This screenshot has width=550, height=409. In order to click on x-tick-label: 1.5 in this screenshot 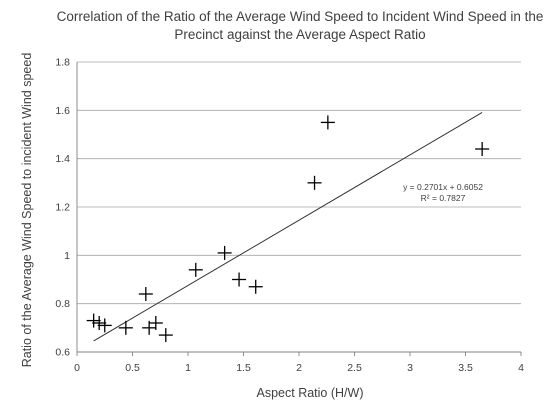, I will do `click(243, 368)`.